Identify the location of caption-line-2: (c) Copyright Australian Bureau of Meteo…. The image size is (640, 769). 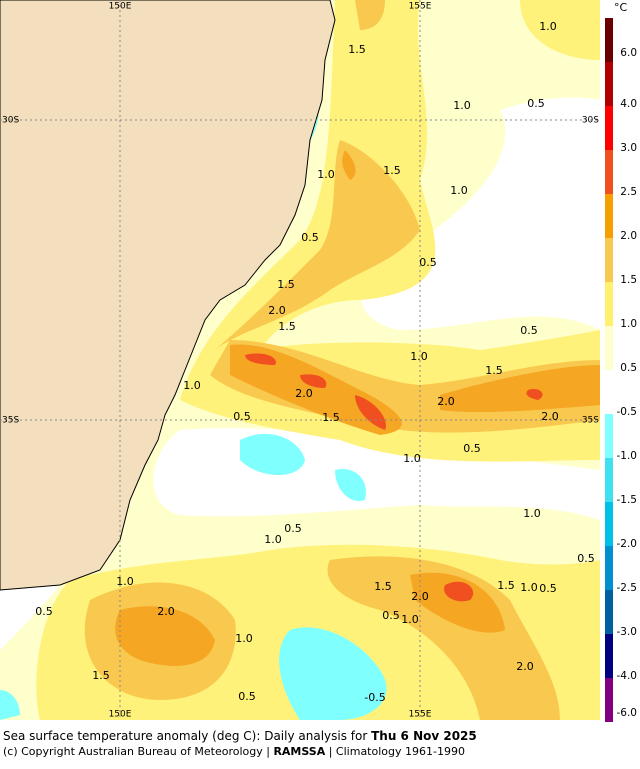
(234, 751).